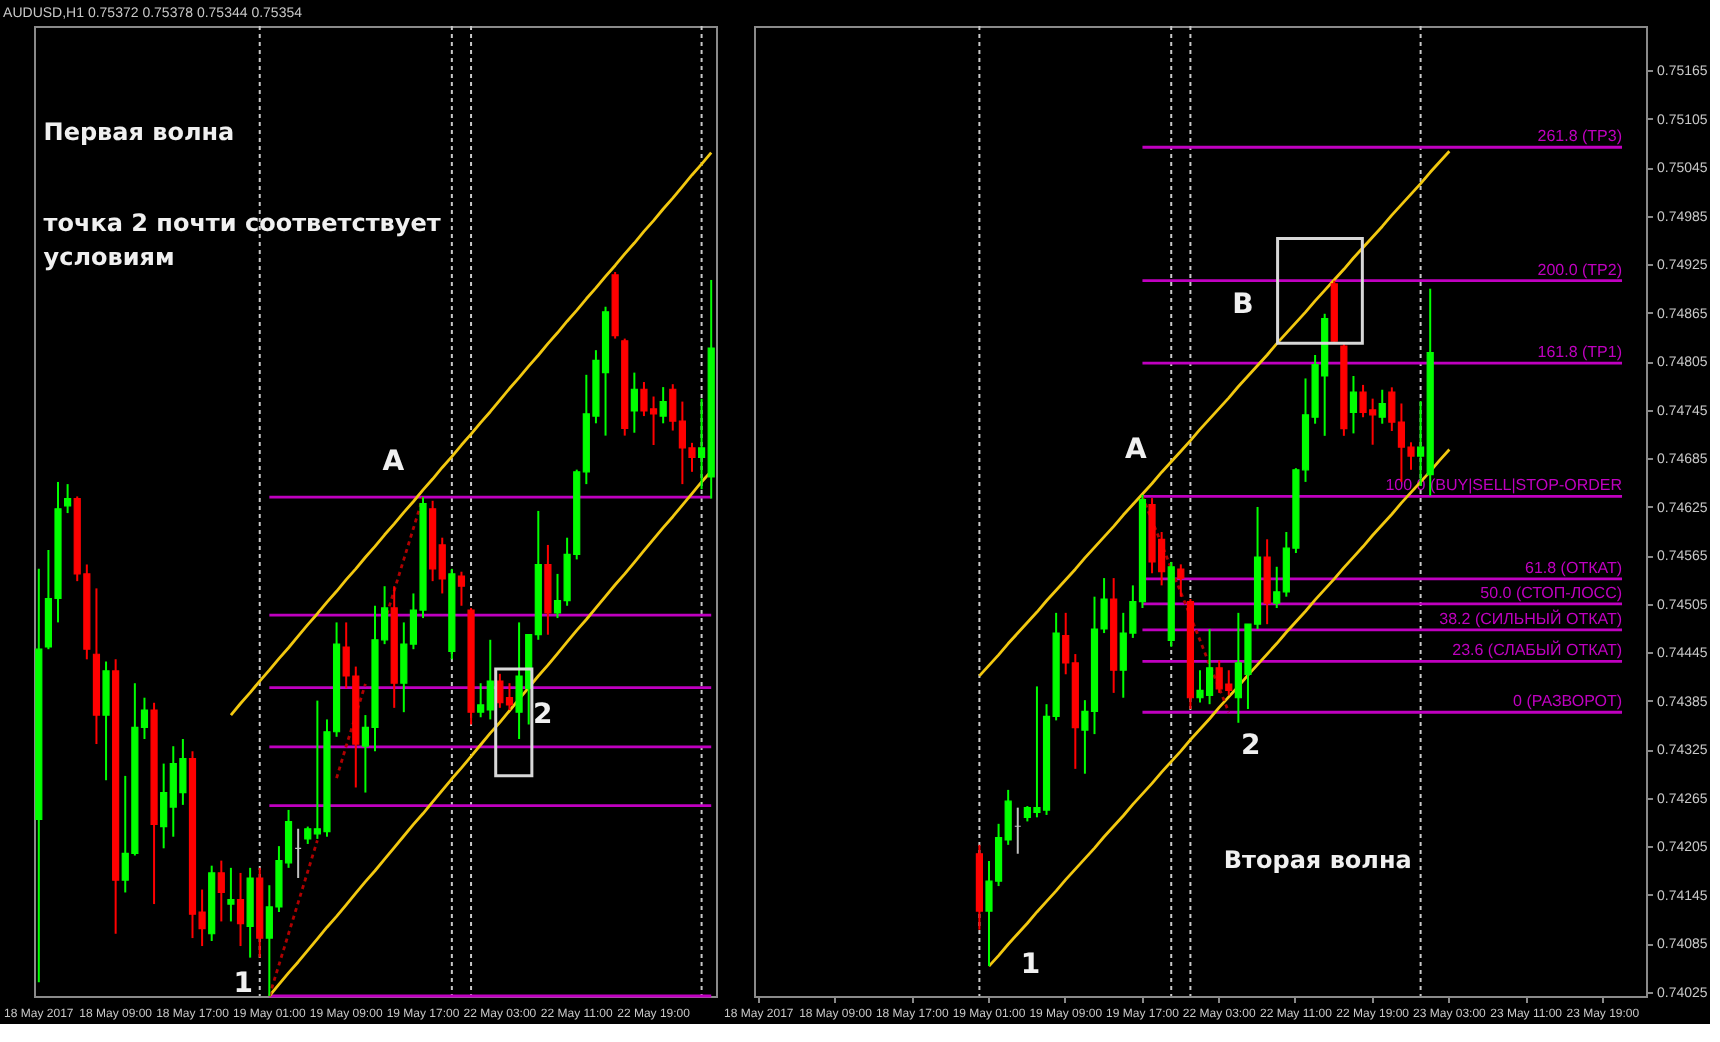 The height and width of the screenshot is (1042, 1720). I want to click on series-label: 23.6 (СЛАБЫЙ ОТКАТ), so click(1537, 649).